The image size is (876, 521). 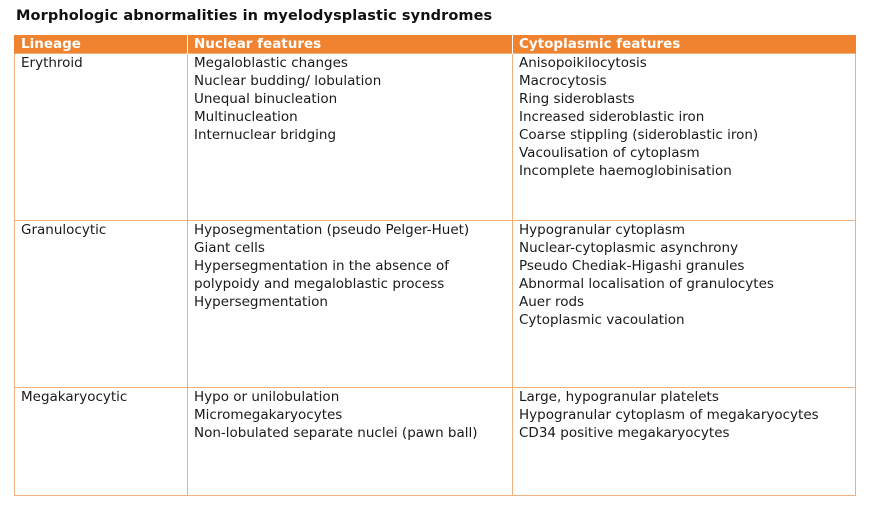 I want to click on nuclear-feature-item: Multinucleation, so click(x=246, y=117).